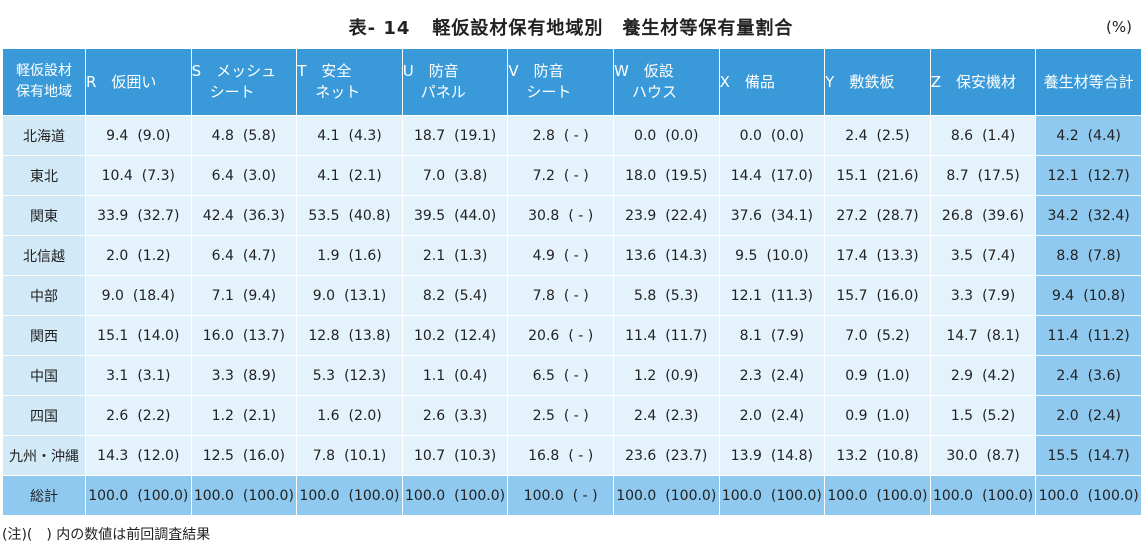 This screenshot has width=1142, height=545. What do you see at coordinates (560, 415) in the screenshot?
I see `table-cell: 2.5 ( - )` at bounding box center [560, 415].